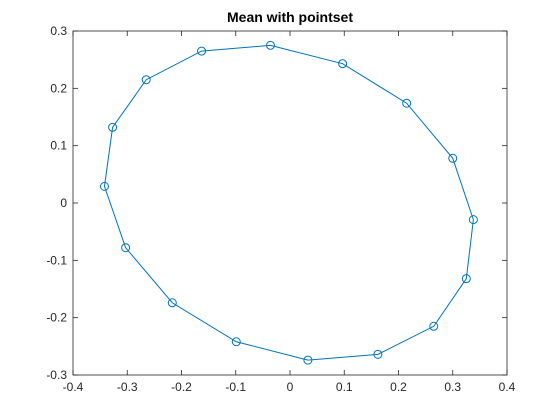 This screenshot has height=420, width=560. What do you see at coordinates (398, 387) in the screenshot?
I see `x-tick-label: 0.2` at bounding box center [398, 387].